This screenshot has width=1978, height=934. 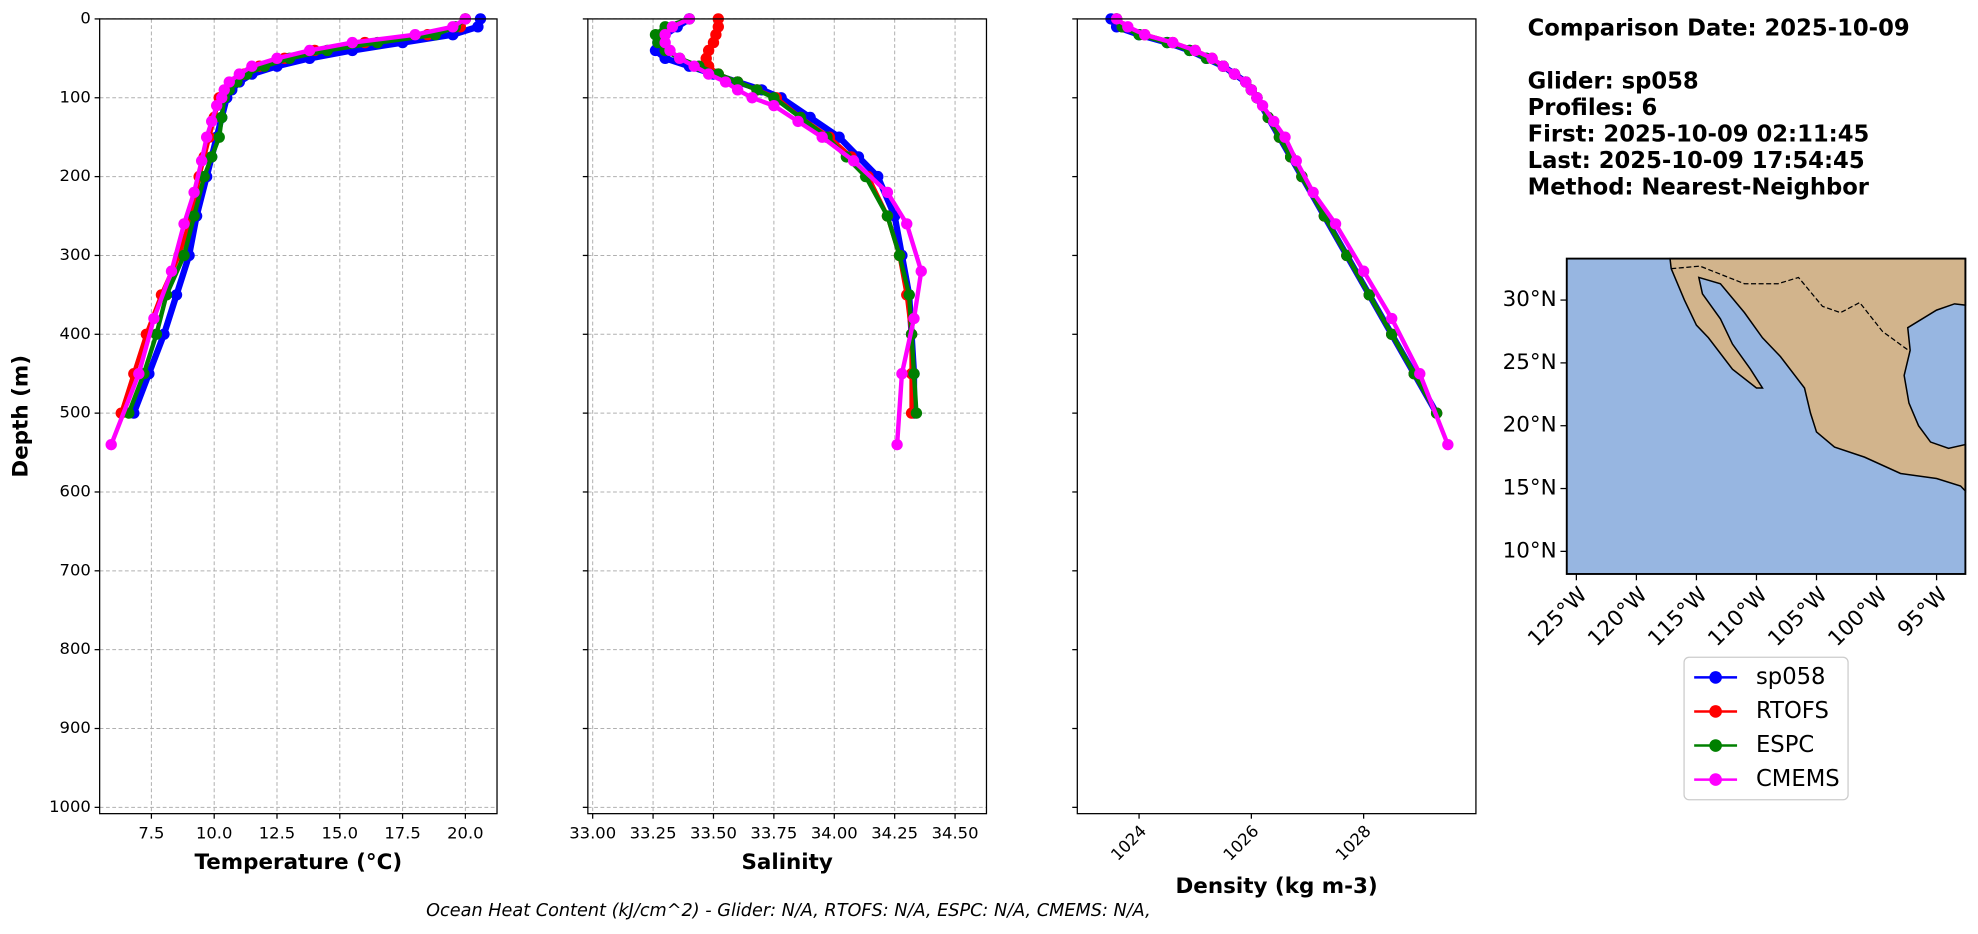 What do you see at coordinates (1353, 842) in the screenshot?
I see `x-tick-label: 1028` at bounding box center [1353, 842].